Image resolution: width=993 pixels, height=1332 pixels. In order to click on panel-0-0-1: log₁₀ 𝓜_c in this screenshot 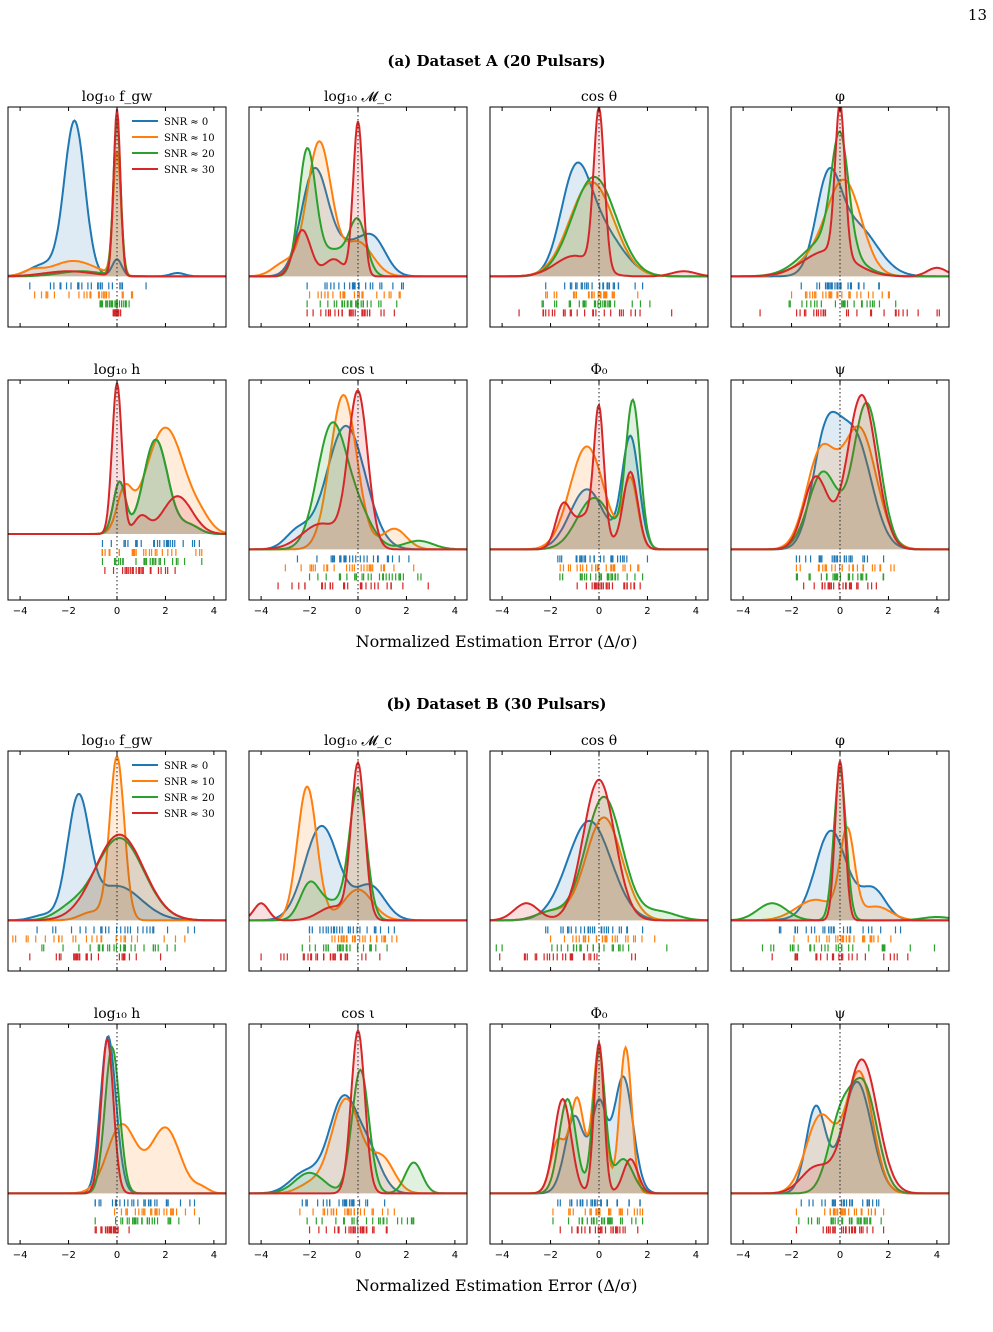, I will do `click(358, 208)`.